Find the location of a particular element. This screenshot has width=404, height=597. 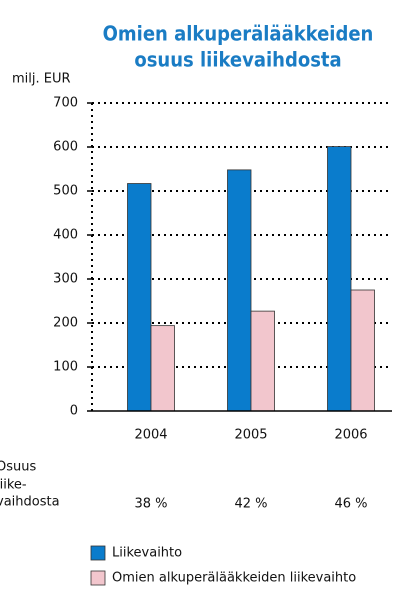

share-value: 42 % is located at coordinates (250, 504).